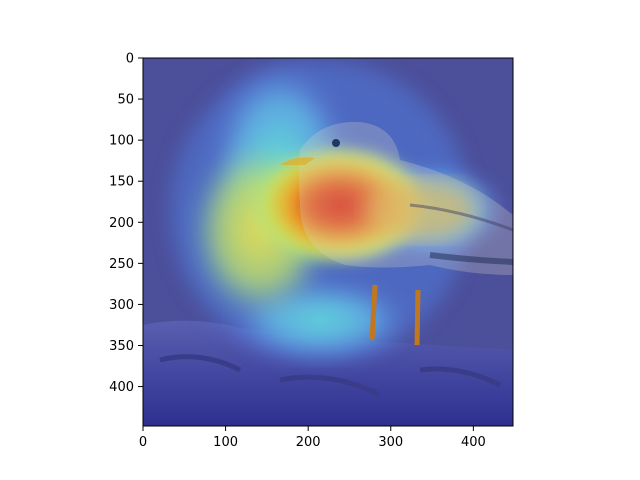 Image resolution: width=640 pixels, height=480 pixels. Describe the element at coordinates (121, 387) in the screenshot. I see `y-tick-label: 400` at that location.